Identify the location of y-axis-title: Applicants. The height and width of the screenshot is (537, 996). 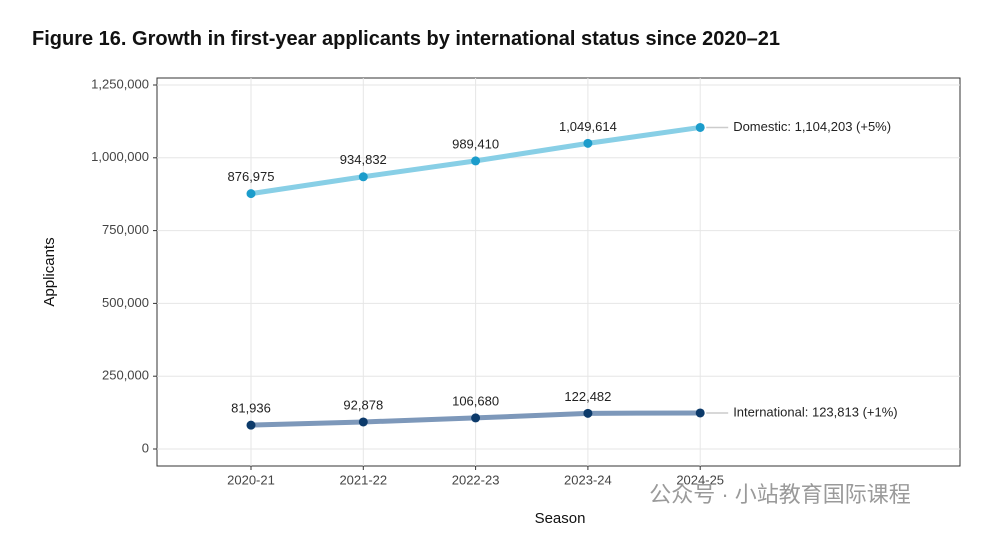
(49, 271).